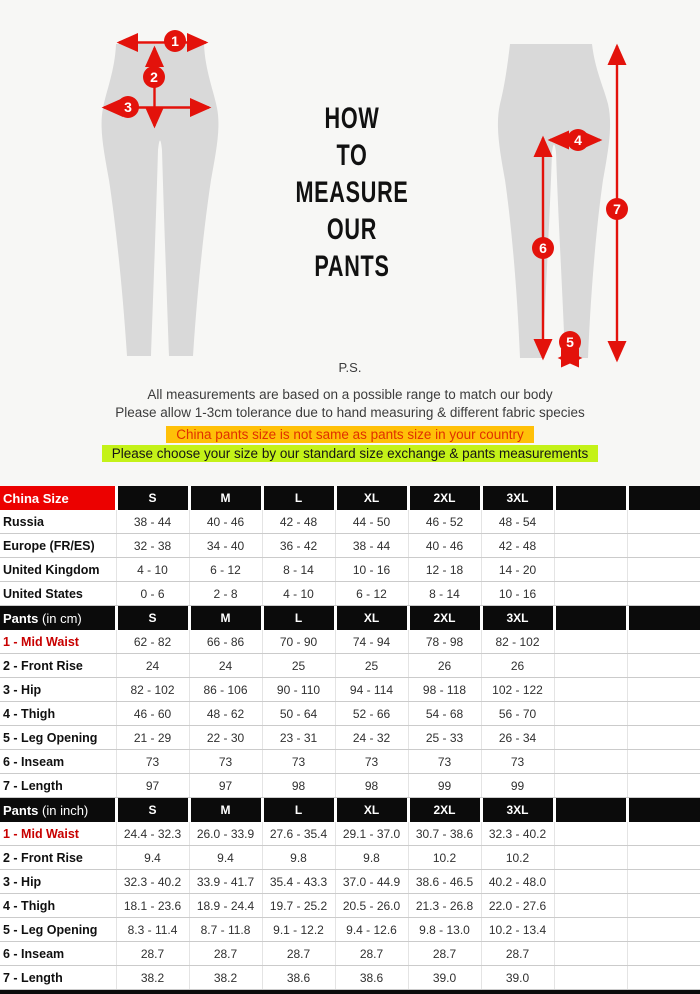 Image resolution: width=700 pixels, height=994 pixels. I want to click on cell-value: 40.2 - 48.0, so click(517, 881).